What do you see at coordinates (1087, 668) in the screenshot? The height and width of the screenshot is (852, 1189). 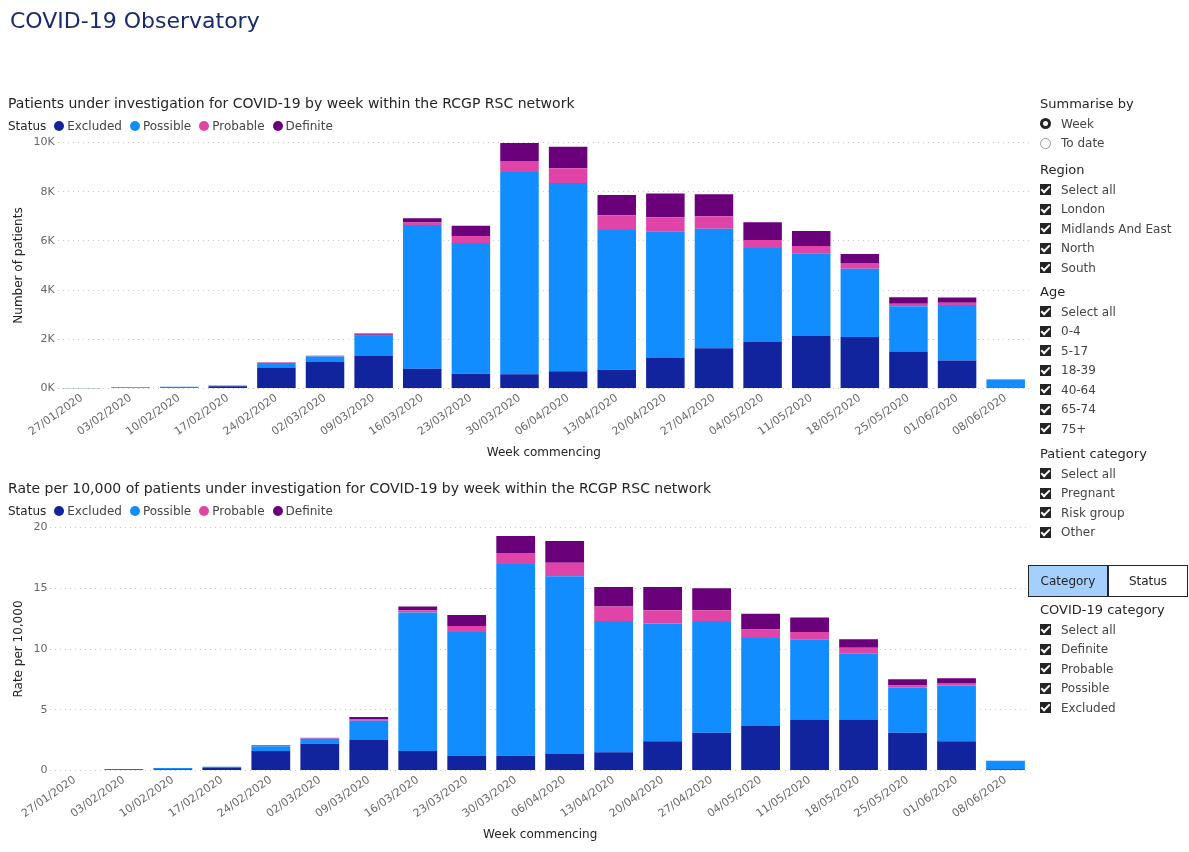 I see `text: Probable` at bounding box center [1087, 668].